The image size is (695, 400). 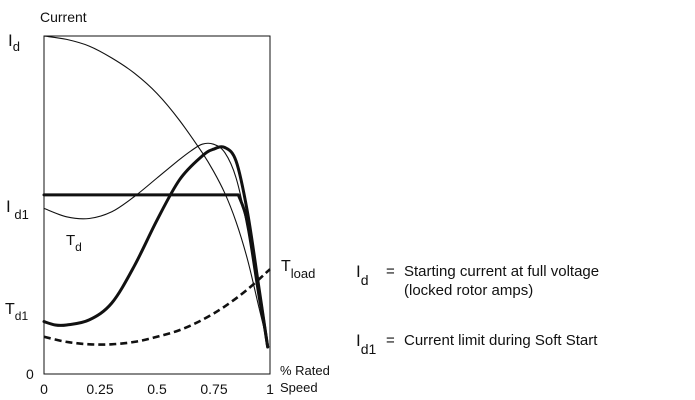 I want to click on y-axis-title: Current, so click(x=63, y=17).